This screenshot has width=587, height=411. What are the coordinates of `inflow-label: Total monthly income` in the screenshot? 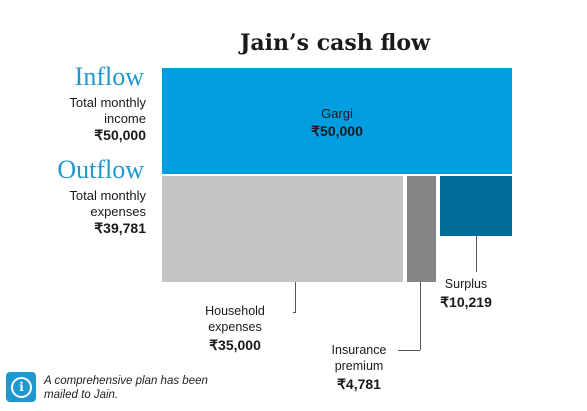 It's located at (107, 110).